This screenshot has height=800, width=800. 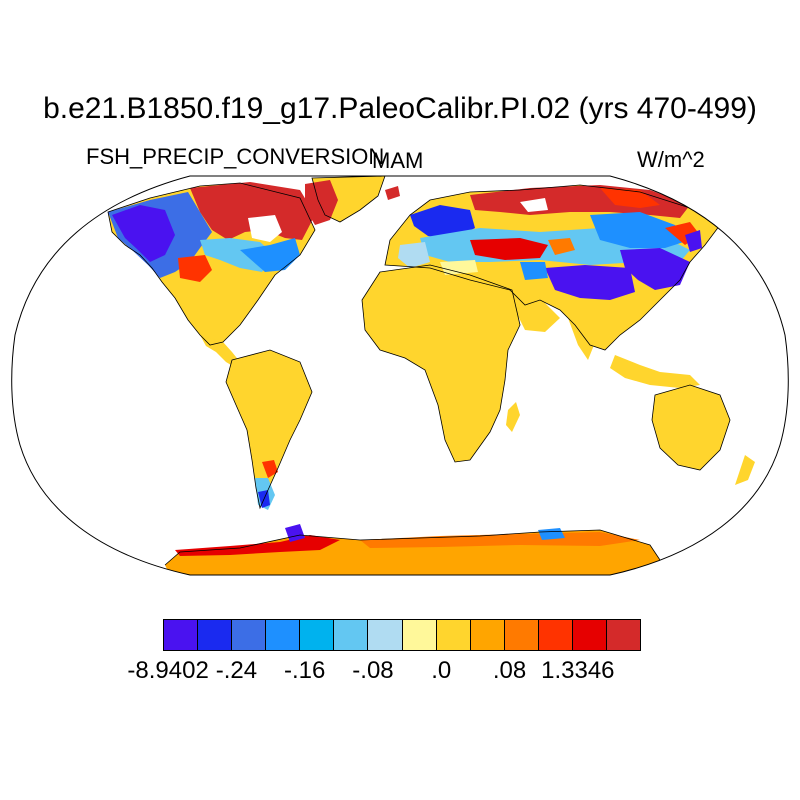 What do you see at coordinates (195, 268) in the screenshot?
I see `na-red-band` at bounding box center [195, 268].